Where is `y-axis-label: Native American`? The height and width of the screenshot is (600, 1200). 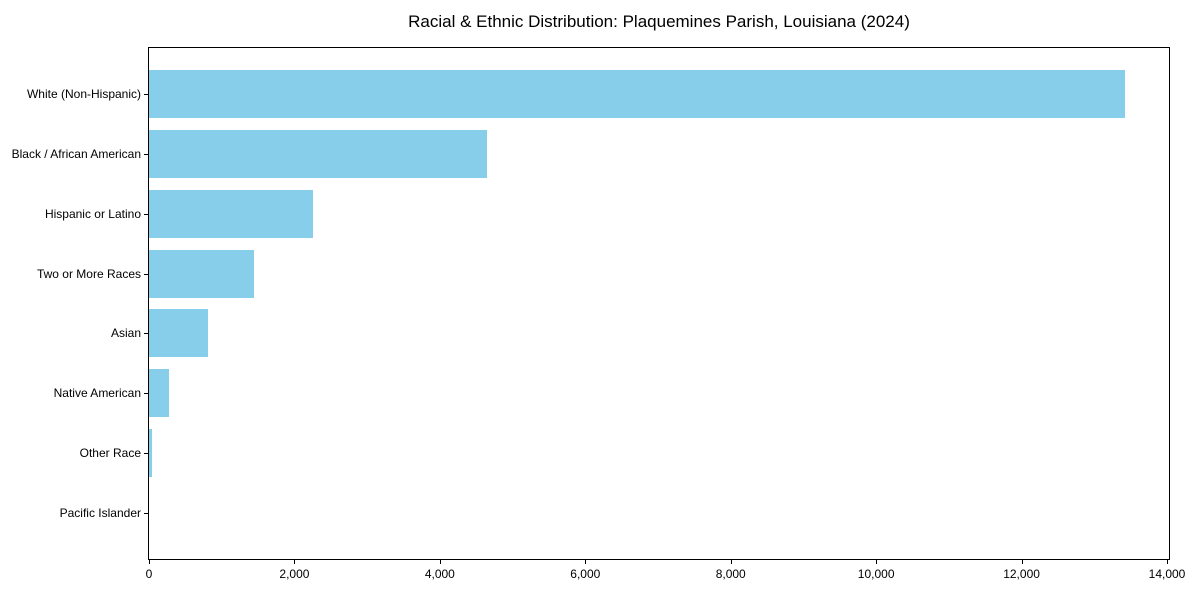
y-axis-label: Native American is located at coordinates (97, 393).